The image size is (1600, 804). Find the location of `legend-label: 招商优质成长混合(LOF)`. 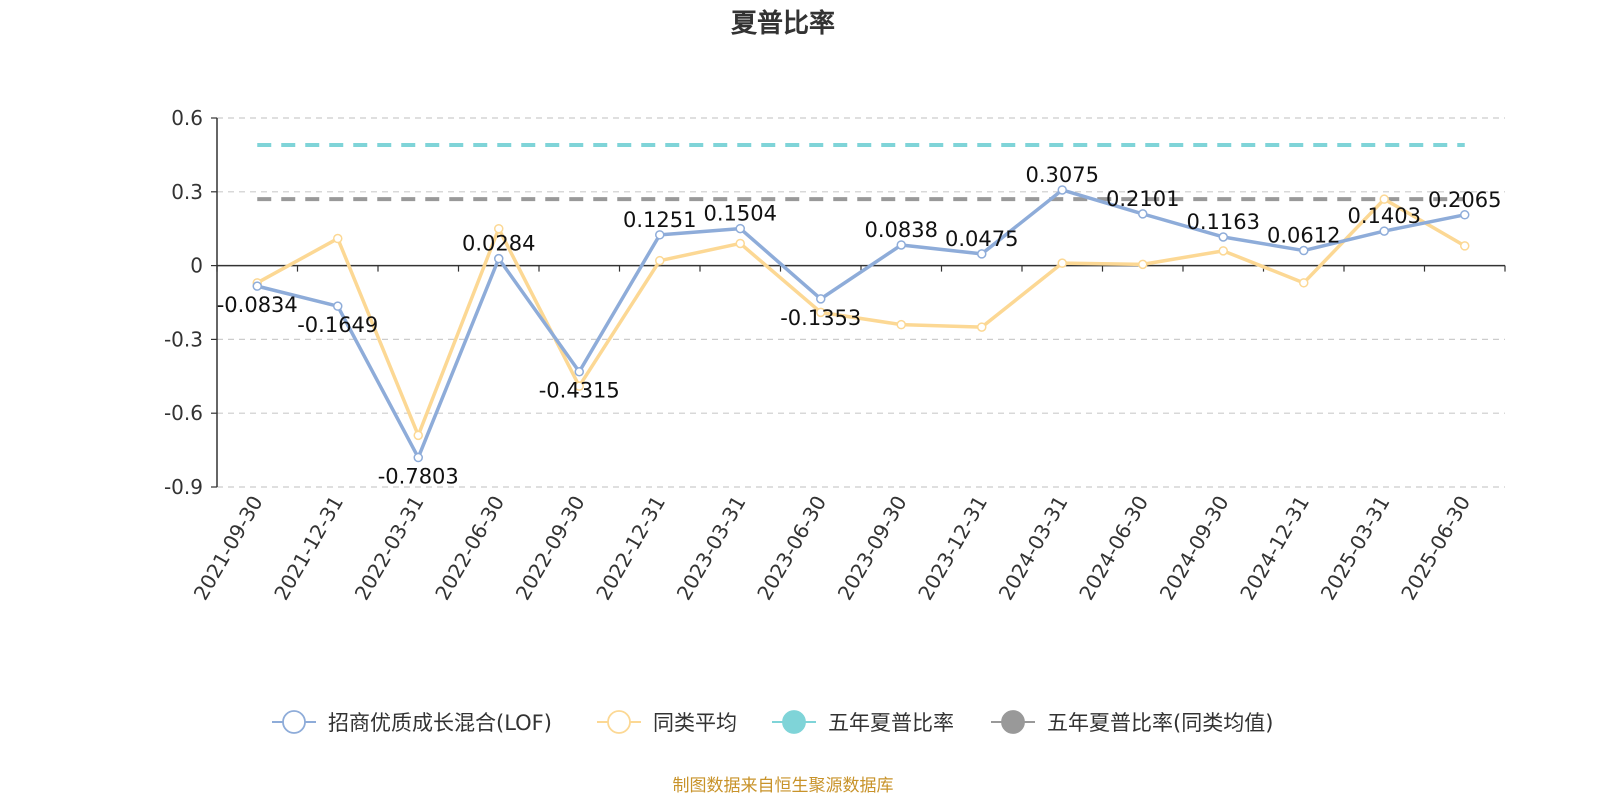

legend-label: 招商优质成长混合(LOF) is located at coordinates (440, 723).